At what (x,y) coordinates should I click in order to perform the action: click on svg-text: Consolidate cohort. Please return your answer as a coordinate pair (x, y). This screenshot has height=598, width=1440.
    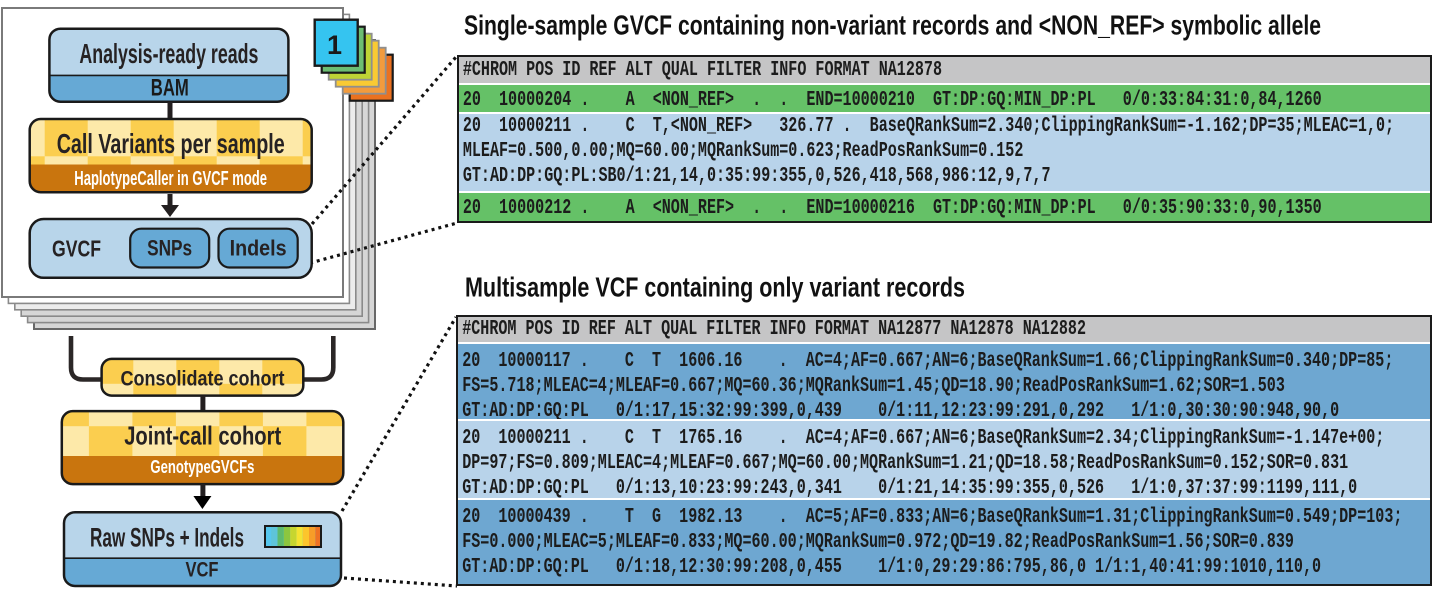
    Looking at the image, I should click on (203, 379).